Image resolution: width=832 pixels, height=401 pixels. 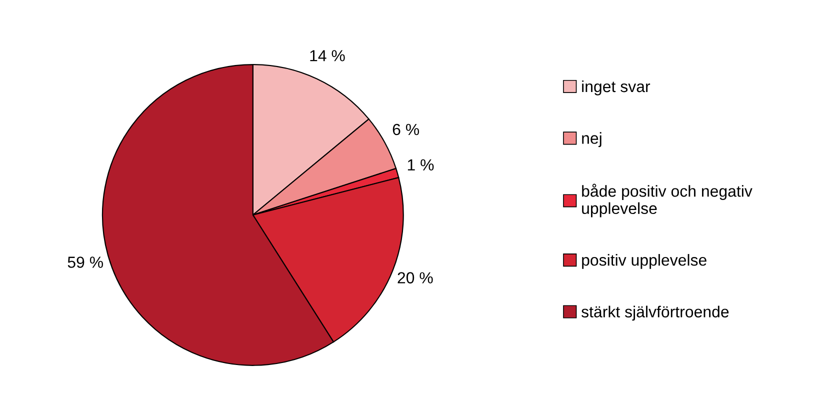 I want to click on legend-label: stärkt självförtroende, so click(x=655, y=313).